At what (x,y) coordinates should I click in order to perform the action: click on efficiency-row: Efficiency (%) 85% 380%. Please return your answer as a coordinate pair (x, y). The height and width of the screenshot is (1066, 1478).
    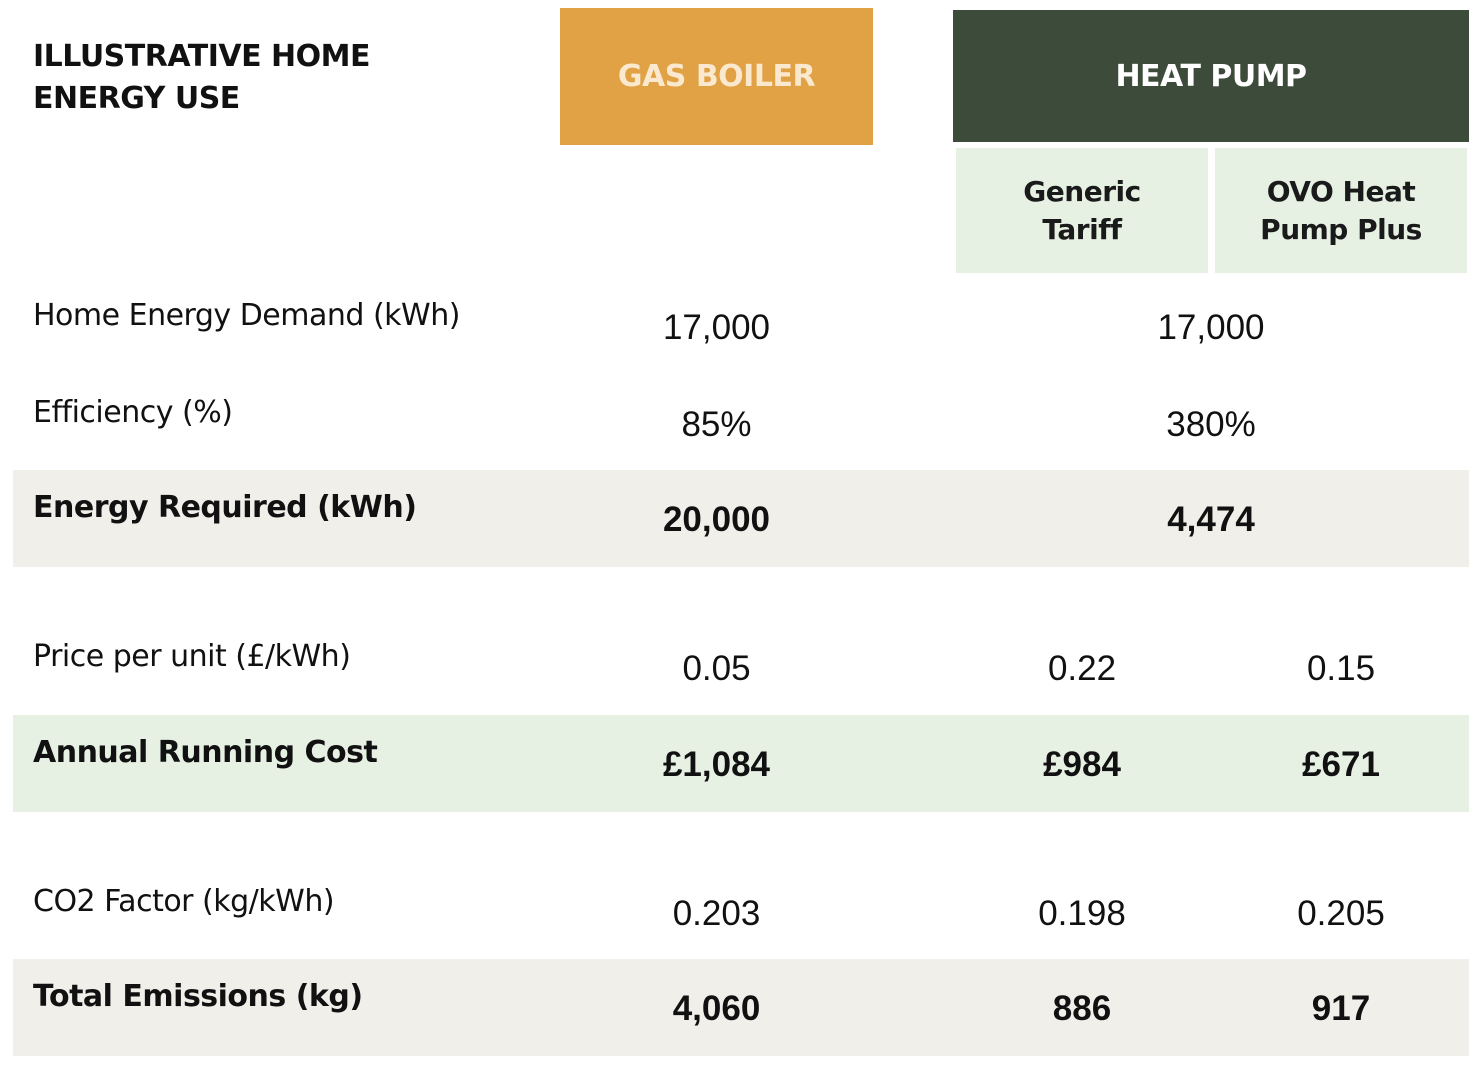
    Looking at the image, I should click on (741, 421).